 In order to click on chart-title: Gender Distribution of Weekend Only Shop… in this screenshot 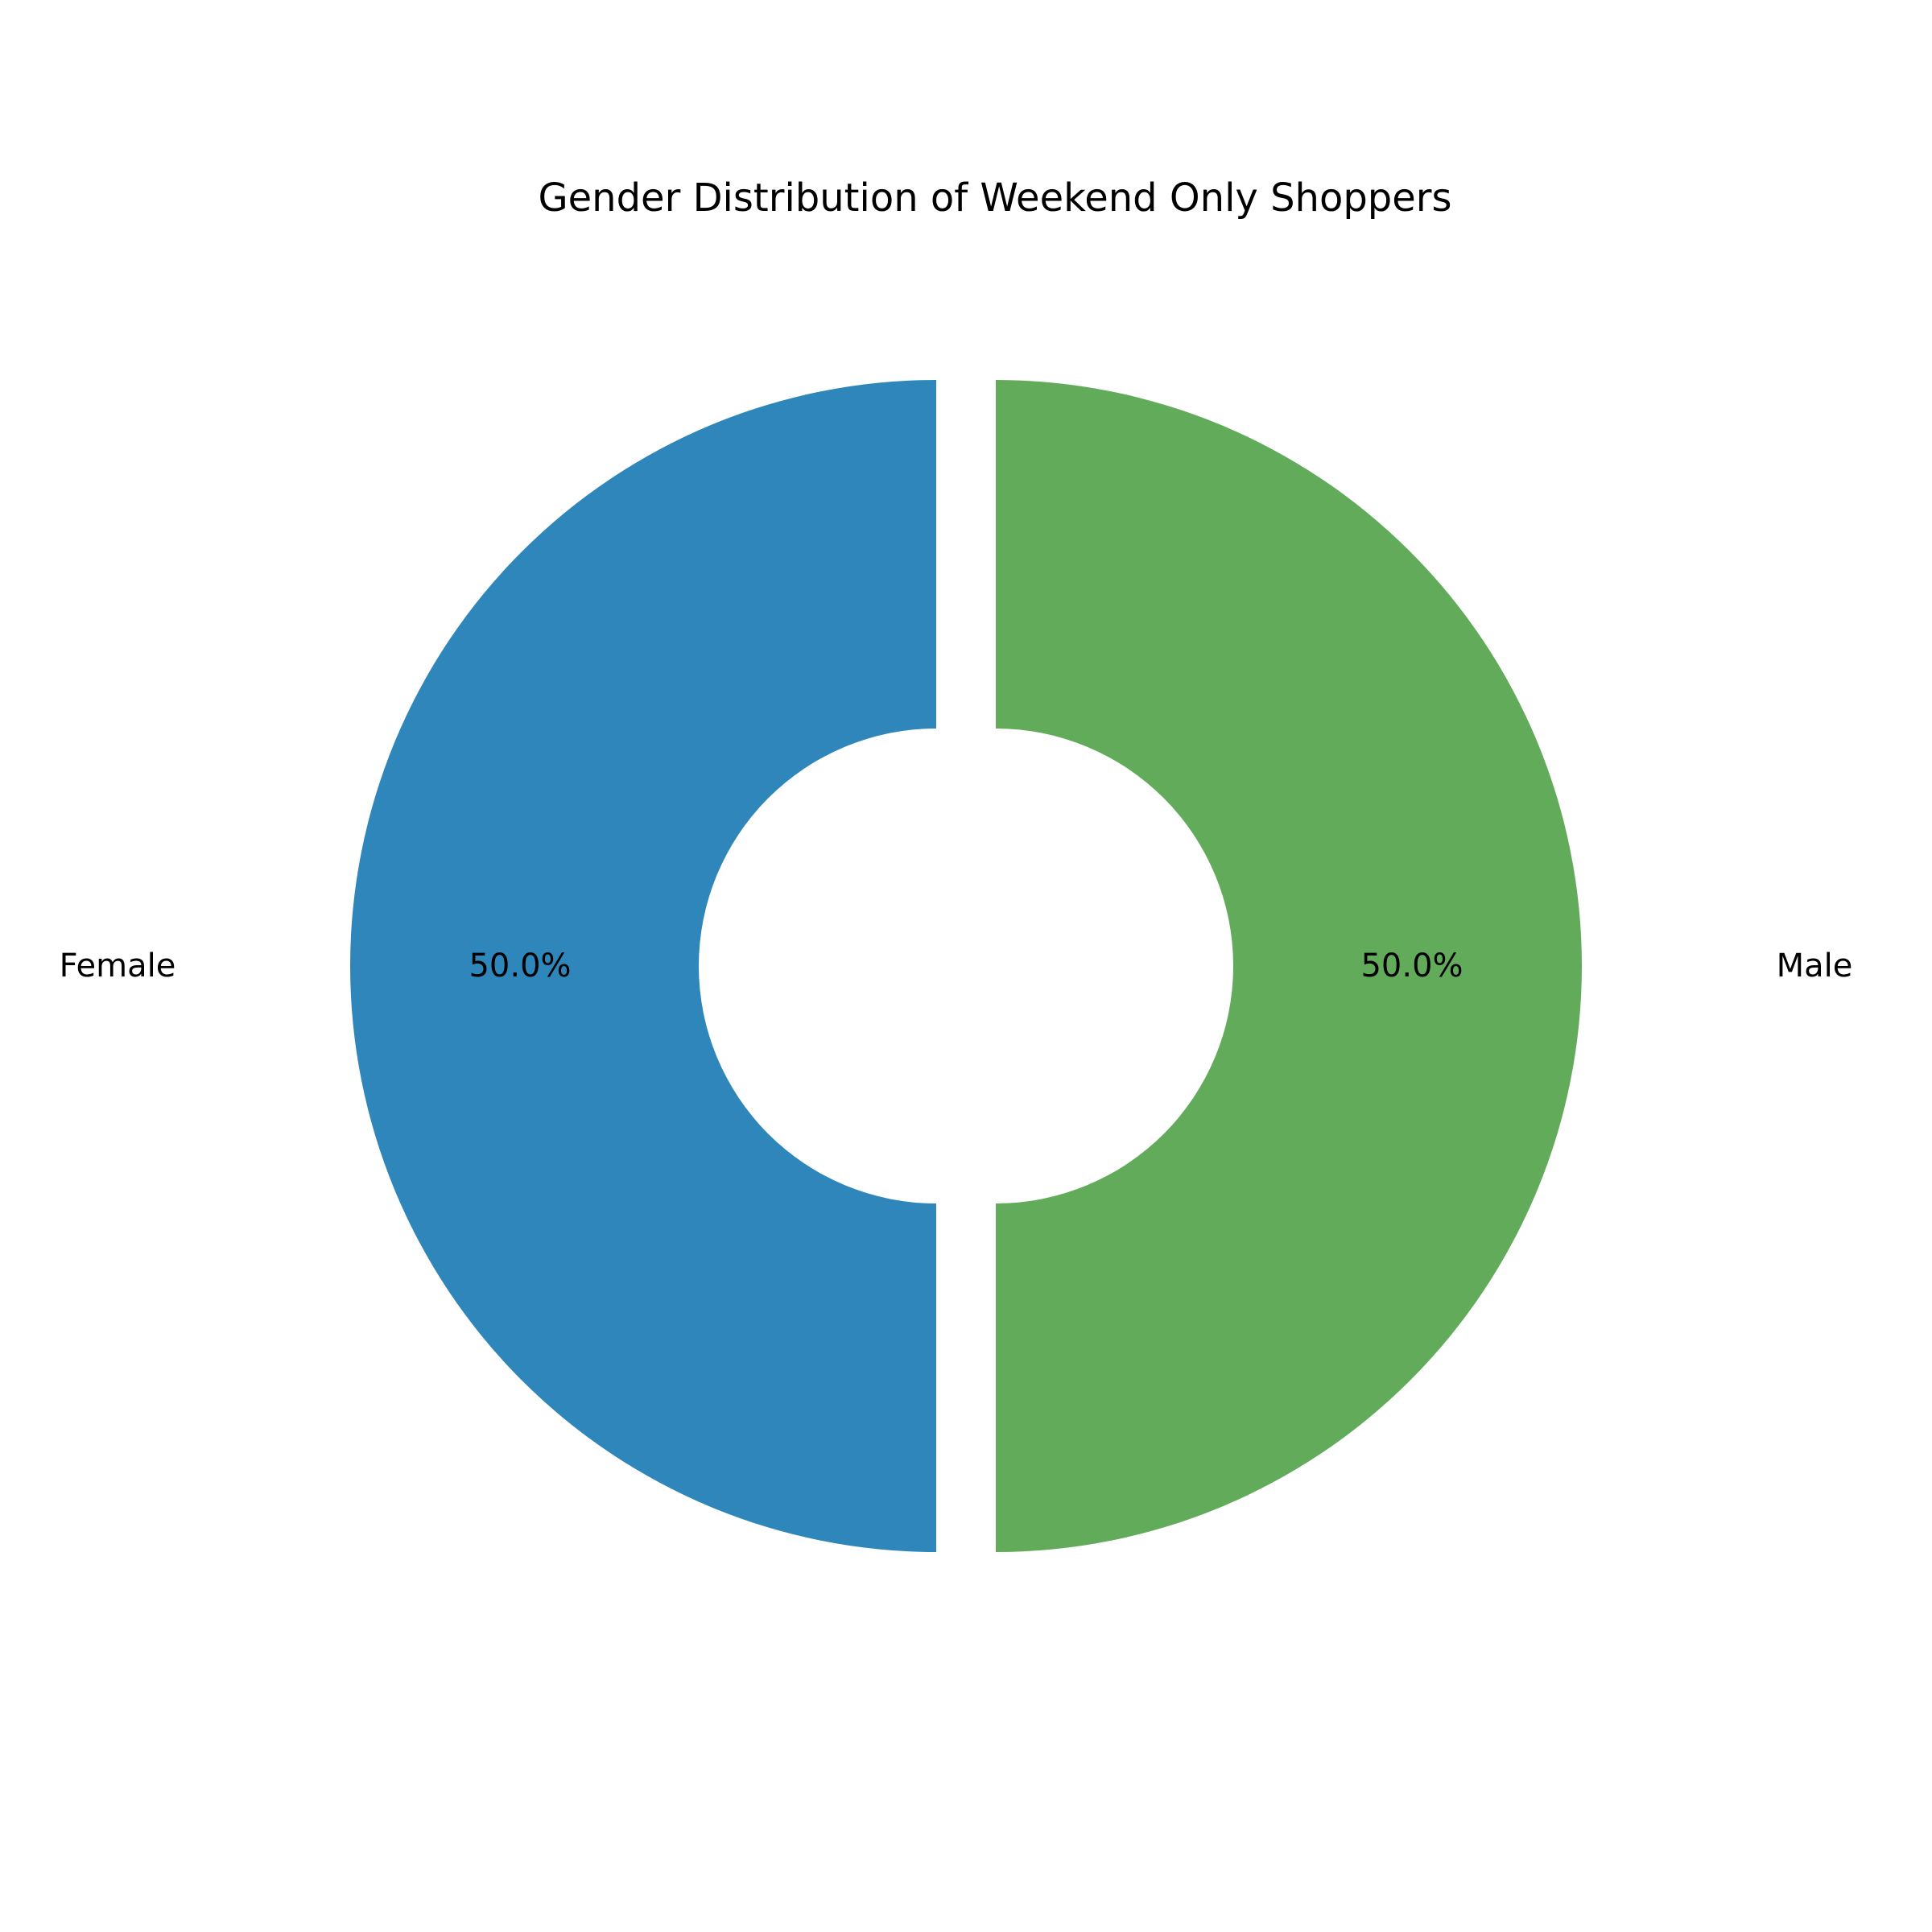, I will do `click(994, 198)`.